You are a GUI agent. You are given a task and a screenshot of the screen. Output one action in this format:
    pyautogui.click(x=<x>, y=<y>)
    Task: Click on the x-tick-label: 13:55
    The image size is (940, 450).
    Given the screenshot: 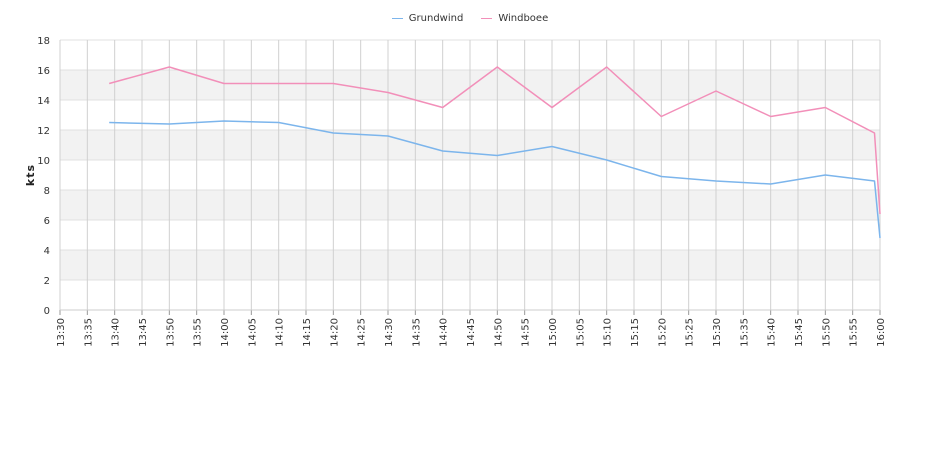 What is the action you would take?
    pyautogui.click(x=198, y=332)
    